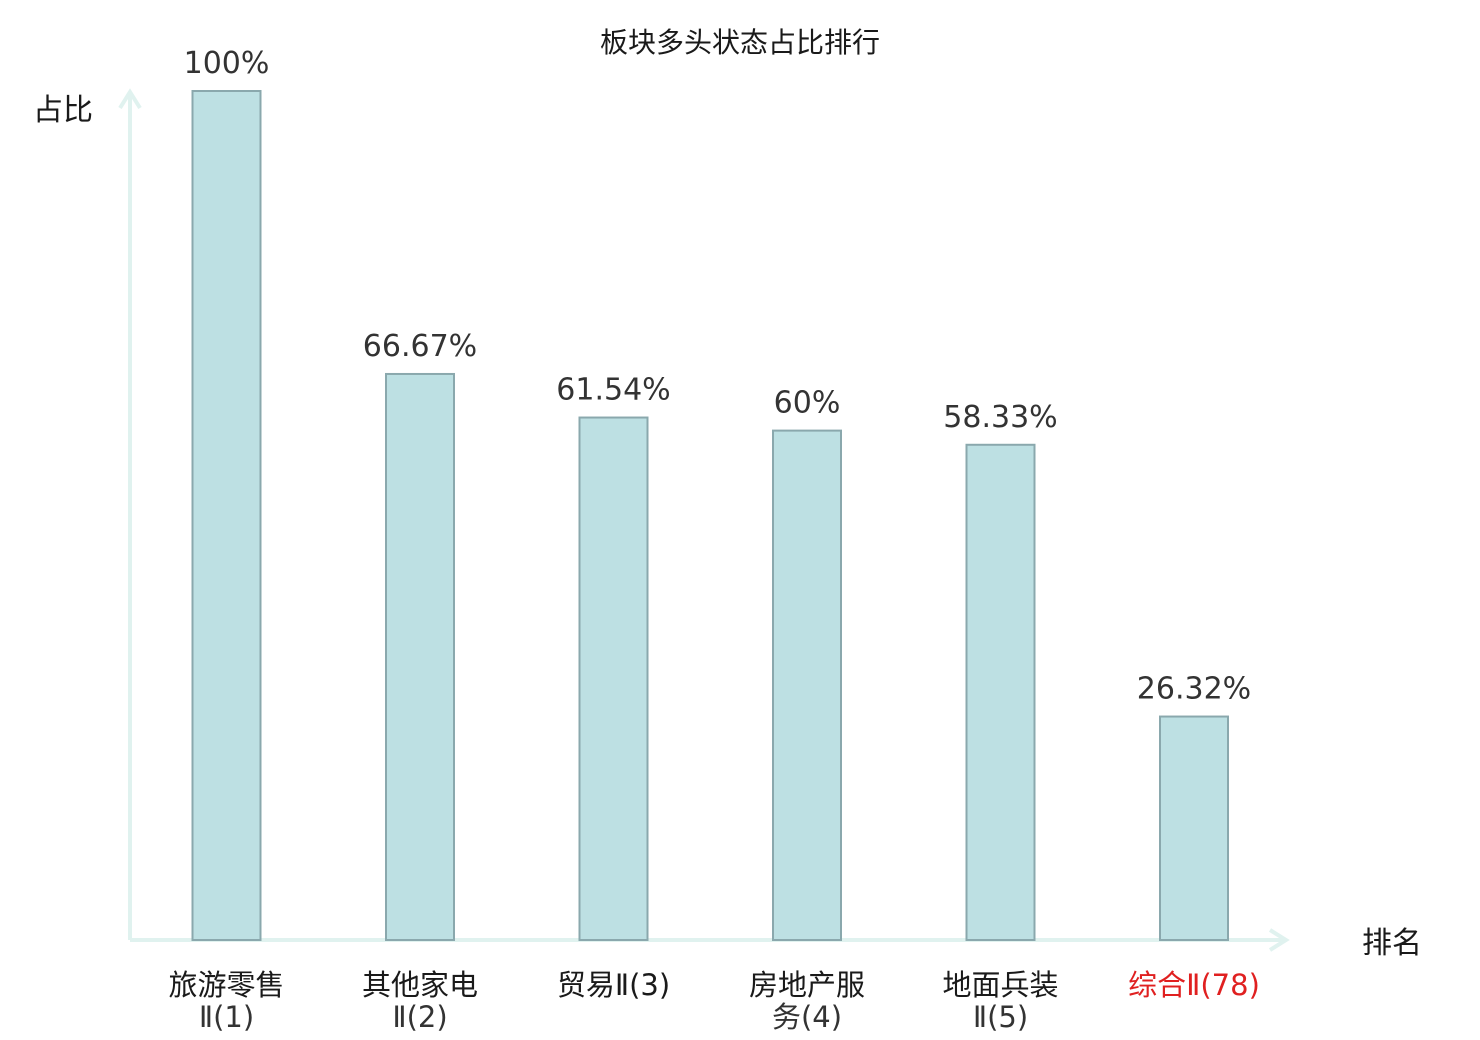  I want to click on category-label-2-line-1: 其他家电, so click(420, 985).